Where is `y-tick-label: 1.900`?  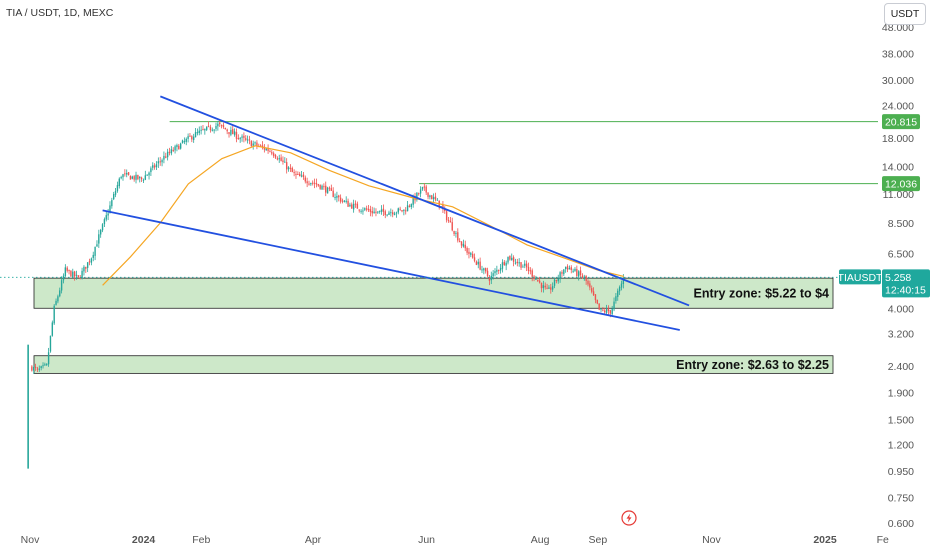 y-tick-label: 1.900 is located at coordinates (901, 394).